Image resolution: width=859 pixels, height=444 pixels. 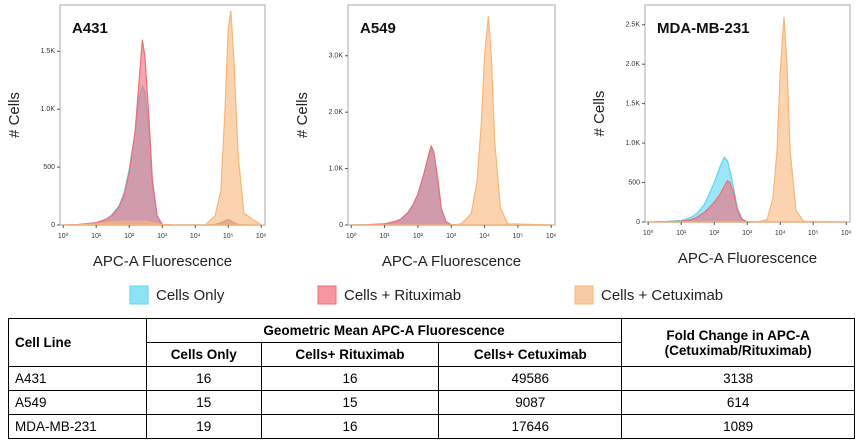 What do you see at coordinates (530, 354) in the screenshot?
I see `header-cell: Cells+ Cetuximab` at bounding box center [530, 354].